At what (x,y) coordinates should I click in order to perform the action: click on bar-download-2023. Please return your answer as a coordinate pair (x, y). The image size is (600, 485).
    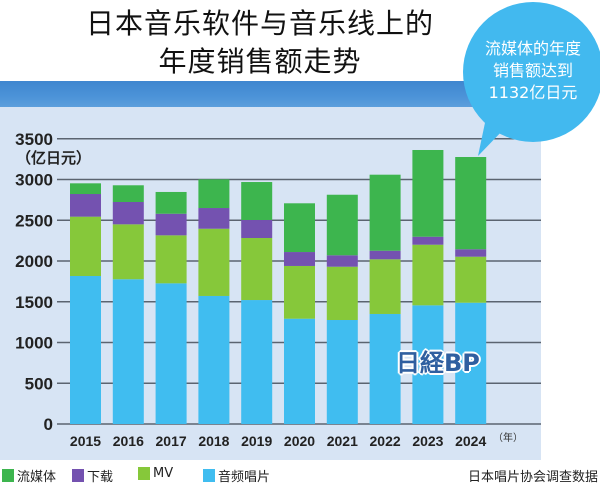
    Looking at the image, I should click on (428, 240).